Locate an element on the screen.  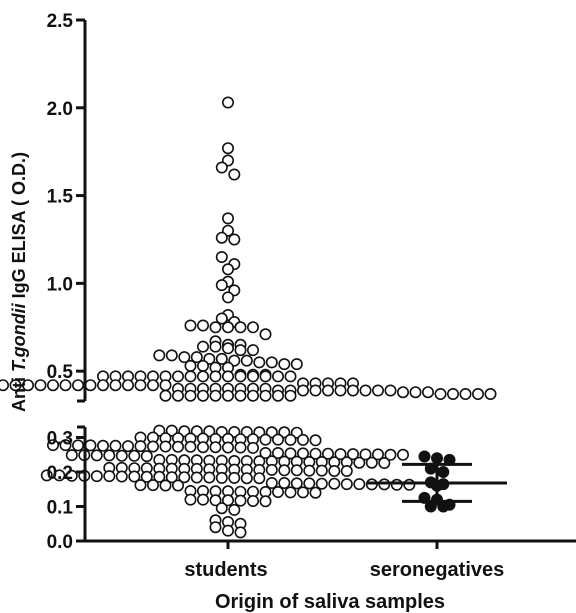
y-axis-title: Anti T.gondii IgG ELISA ( O.D.) is located at coordinates (19, 282).